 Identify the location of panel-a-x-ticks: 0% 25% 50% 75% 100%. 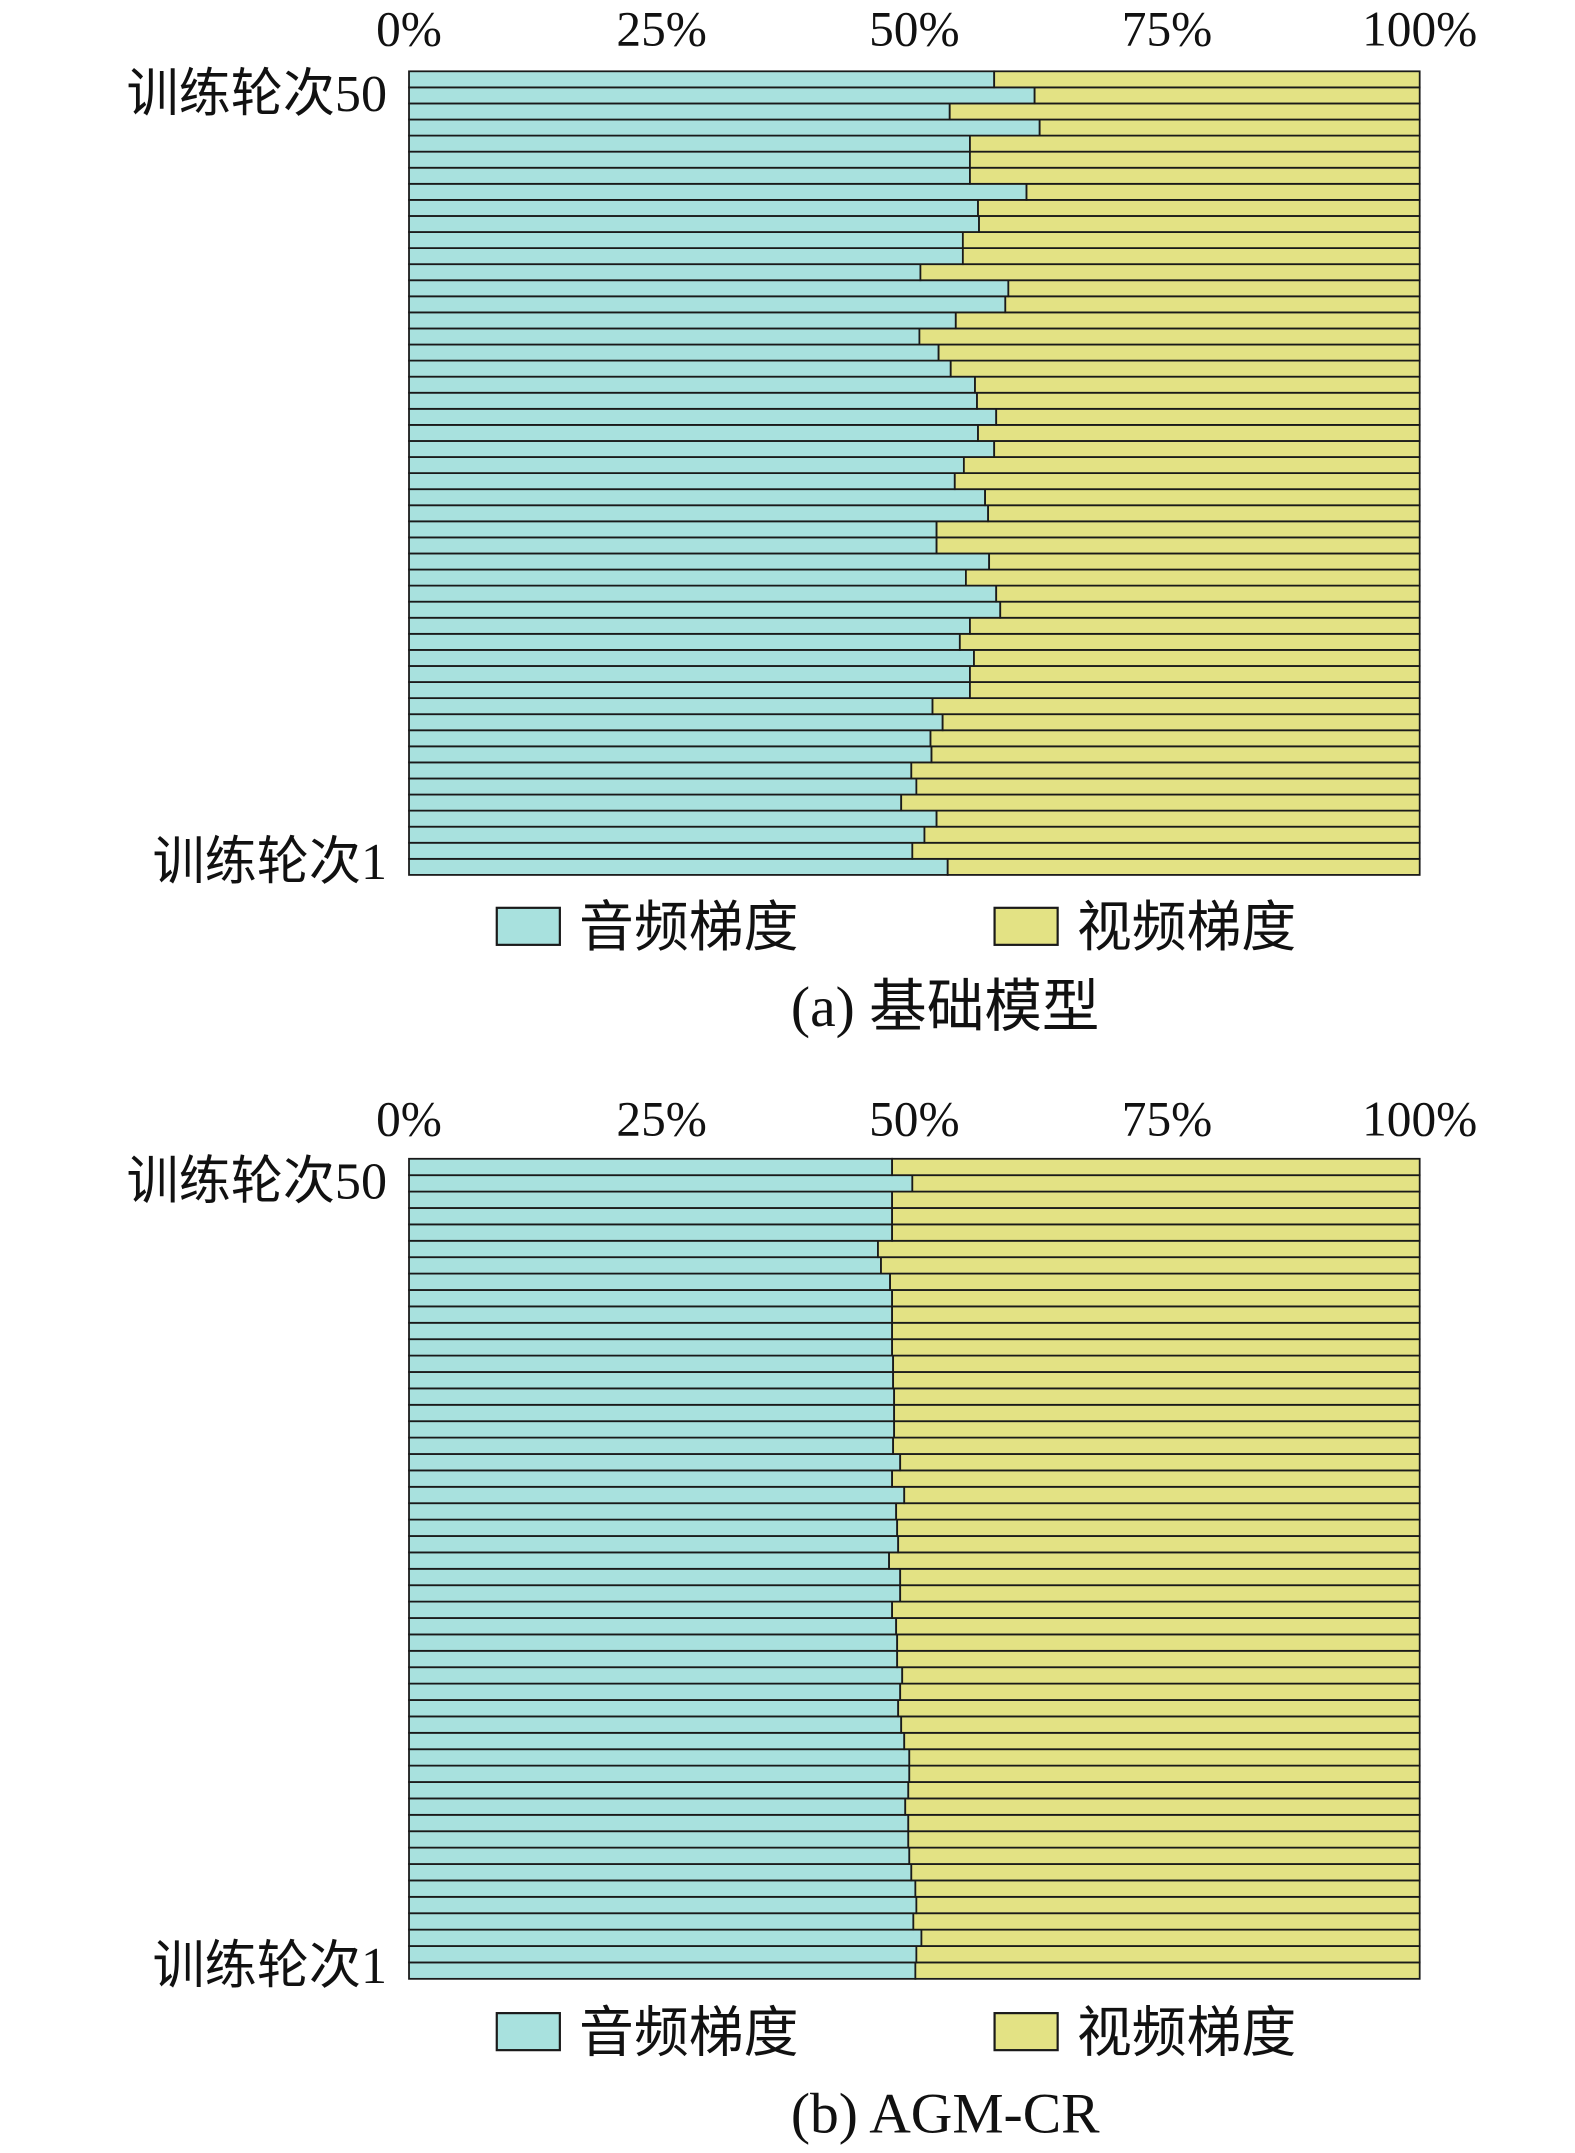
(926, 28).